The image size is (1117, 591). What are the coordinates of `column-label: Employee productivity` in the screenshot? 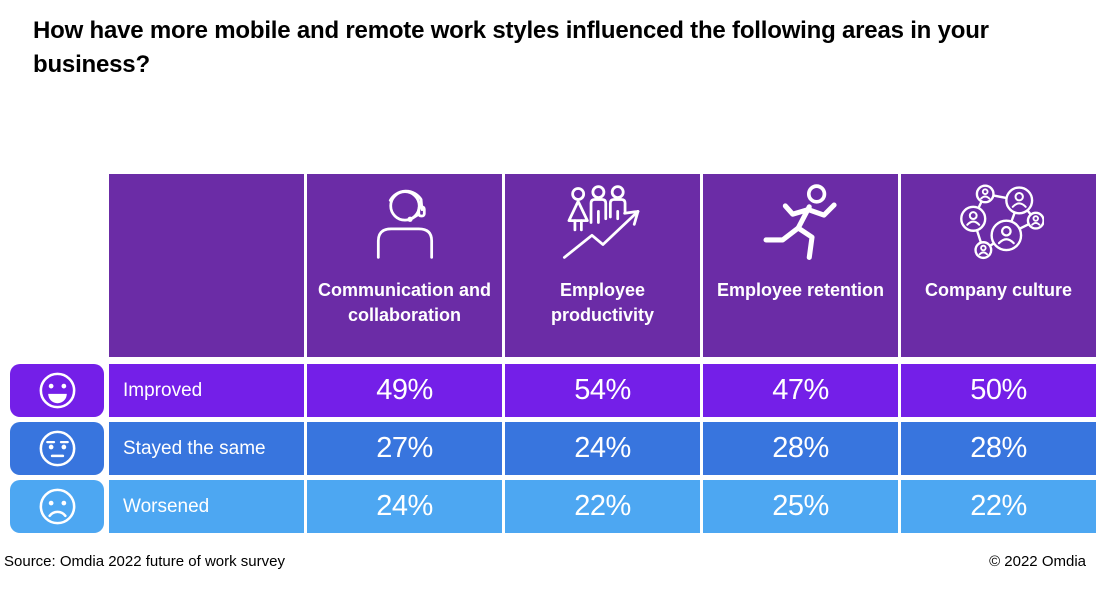 It's located at (602, 302).